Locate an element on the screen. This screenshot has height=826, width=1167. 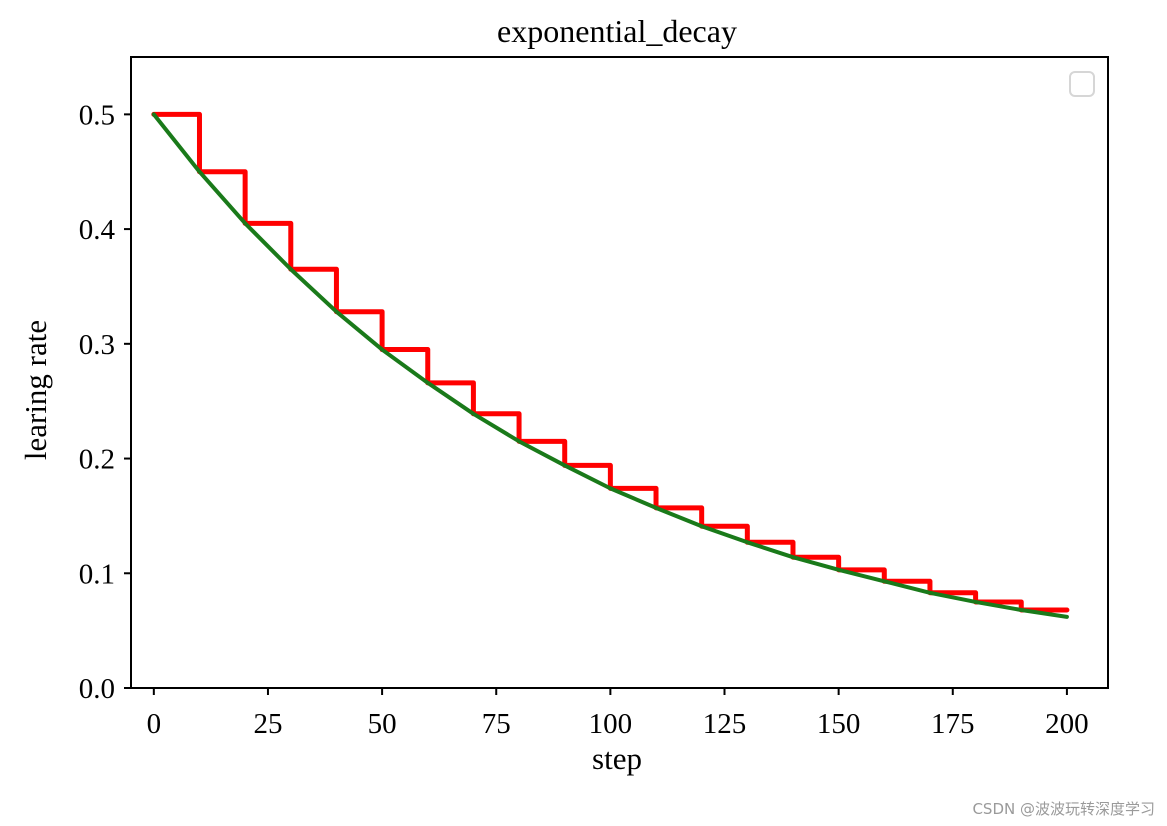
x-tick-label: 175 is located at coordinates (953, 724).